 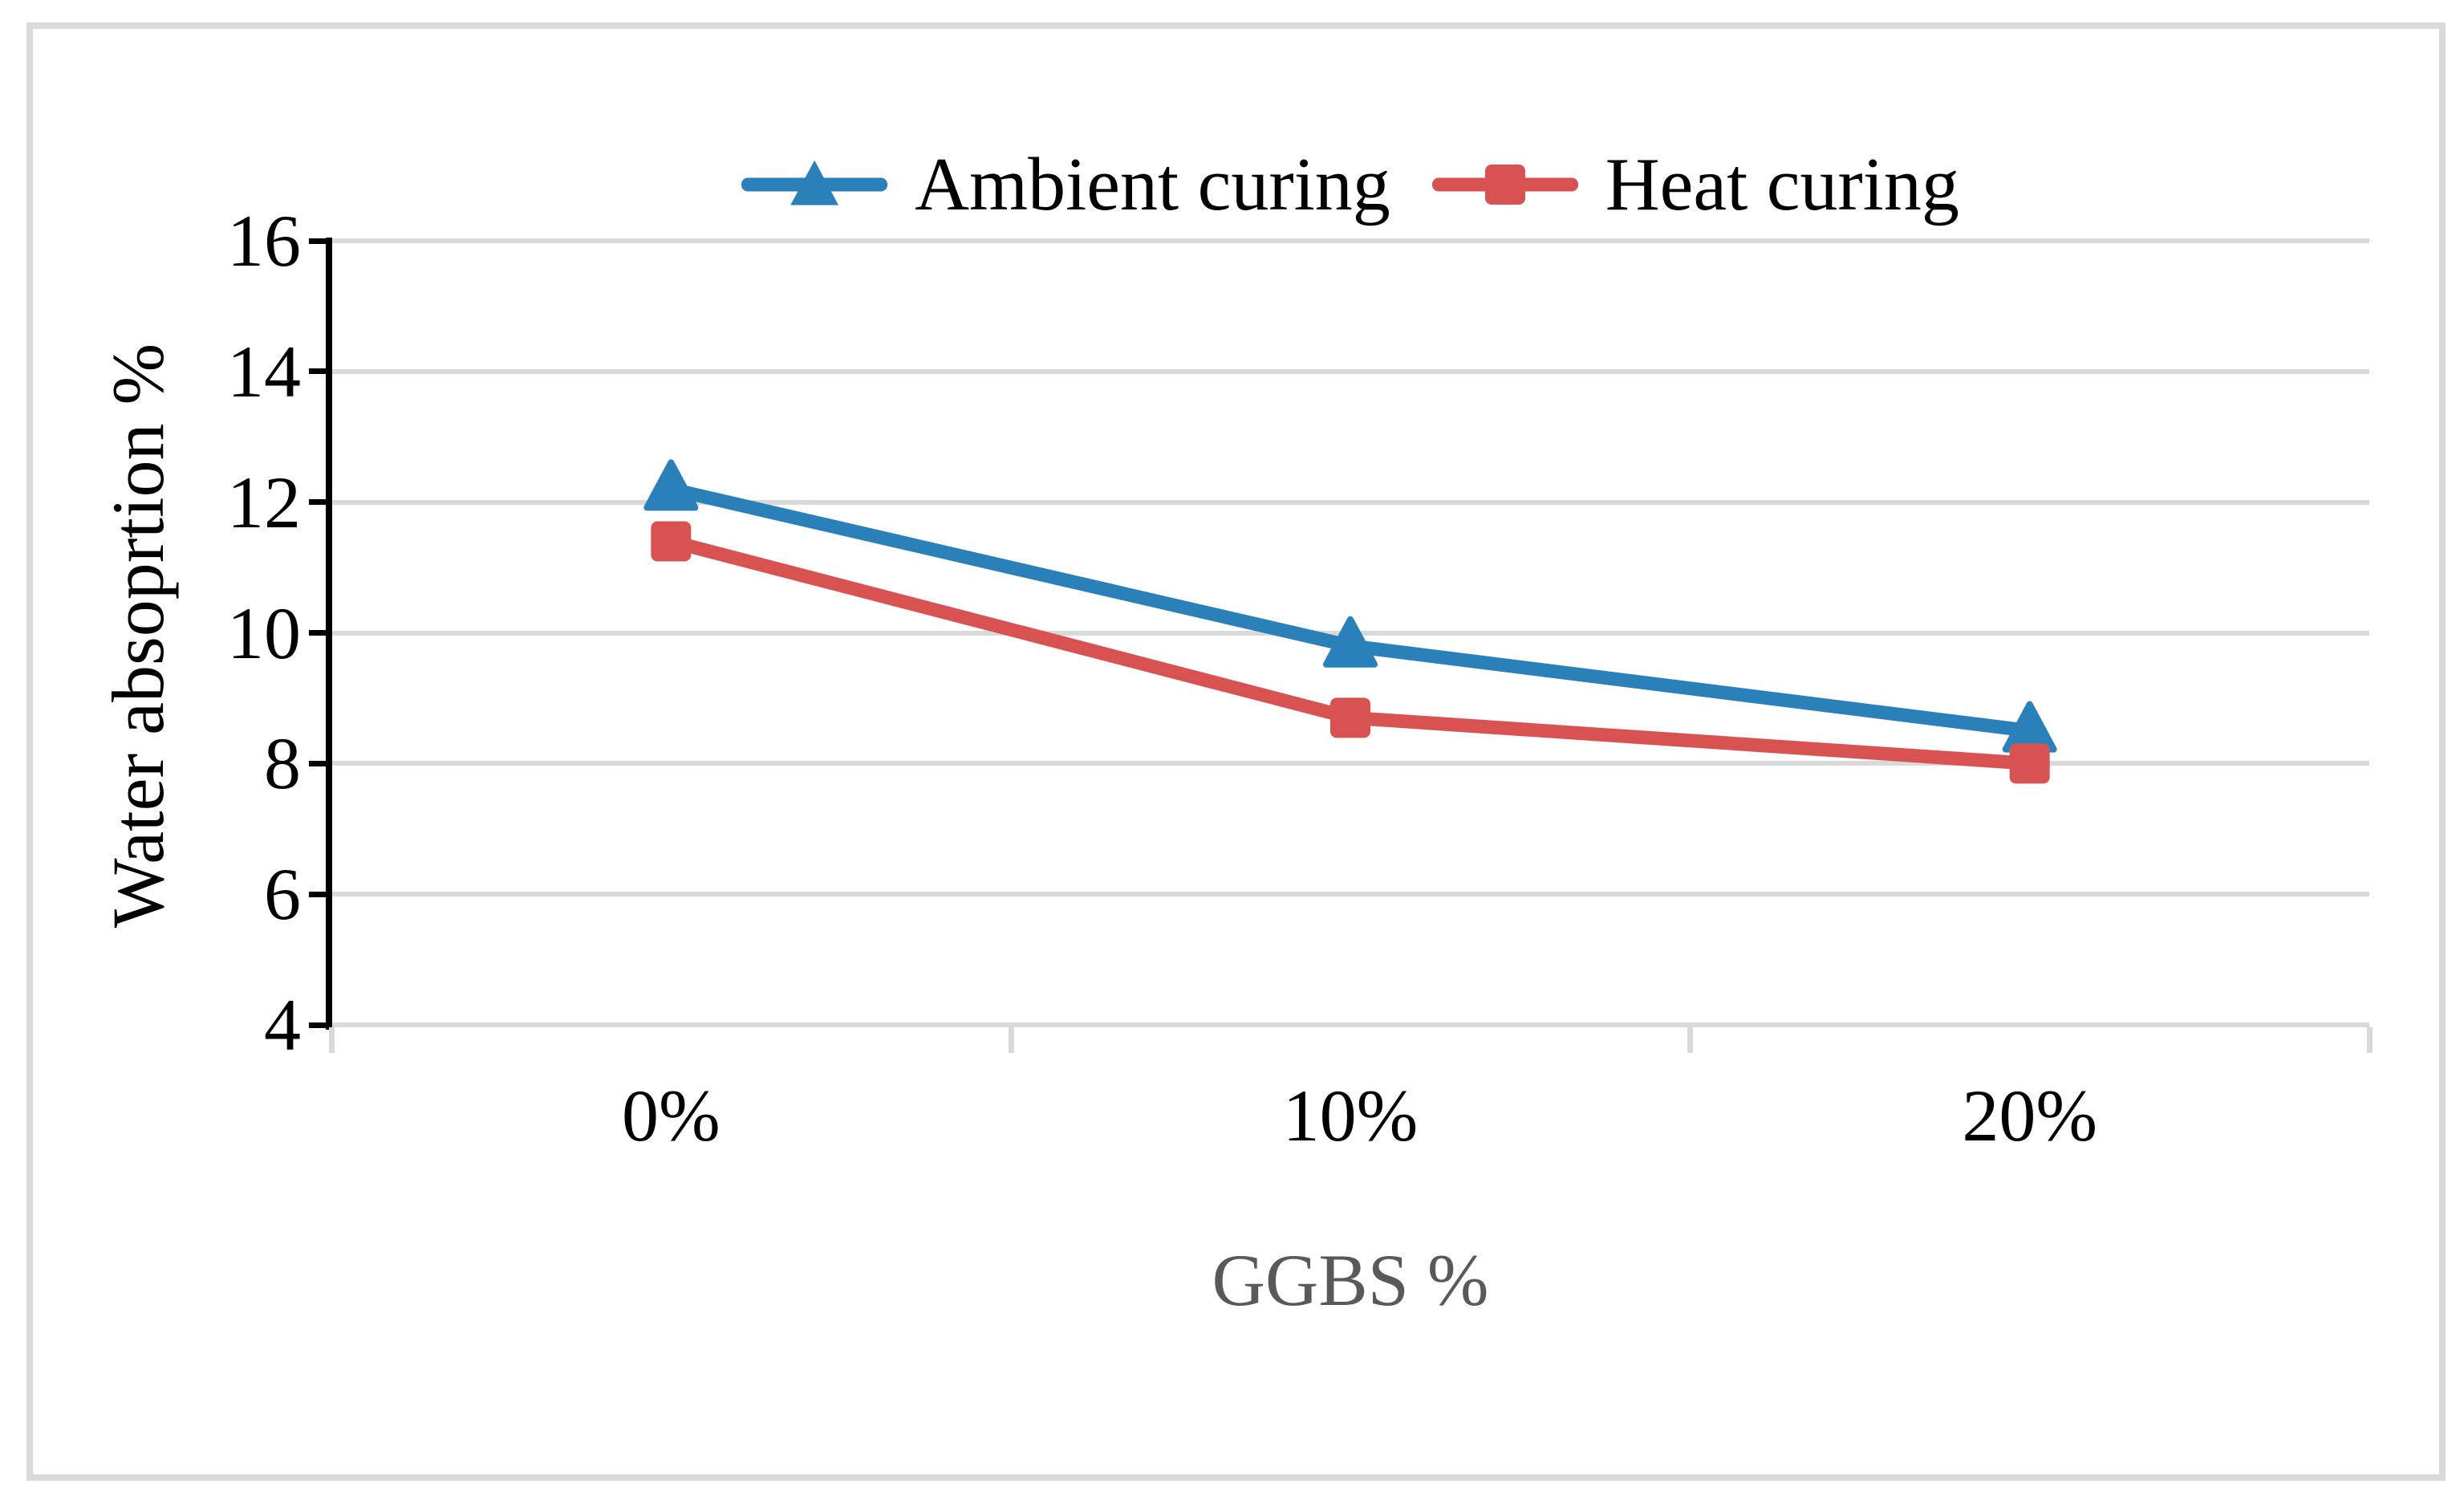 I want to click on legend-item-ambient-curing: Ambient curing, so click(x=1065, y=184).